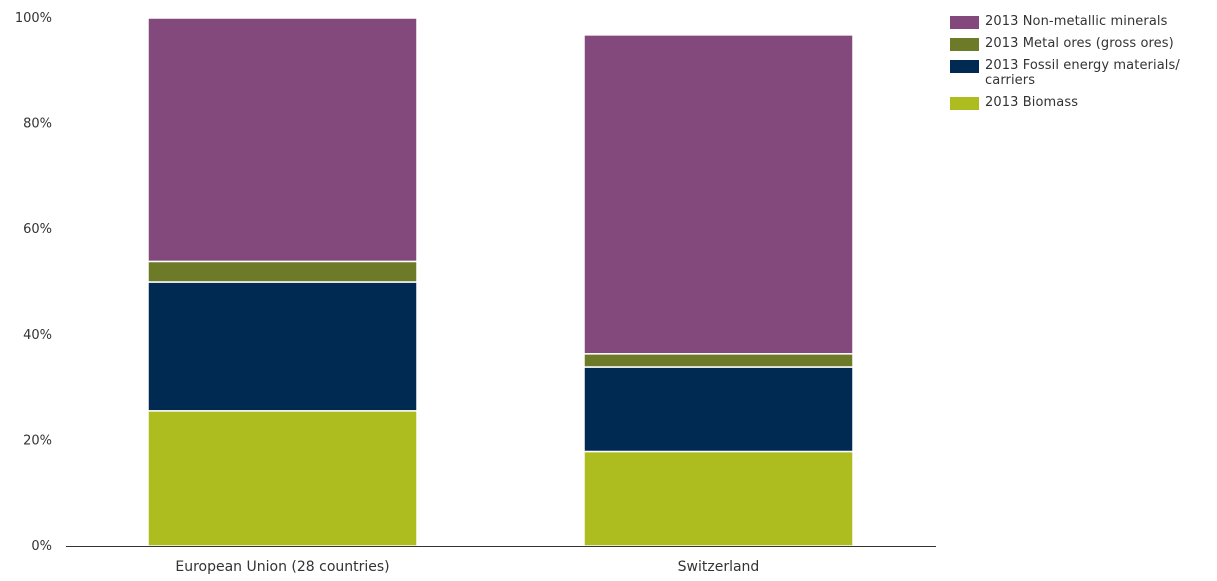 This screenshot has height=581, width=1217. Describe the element at coordinates (37, 440) in the screenshot. I see `y-tick-label: 20%` at that location.